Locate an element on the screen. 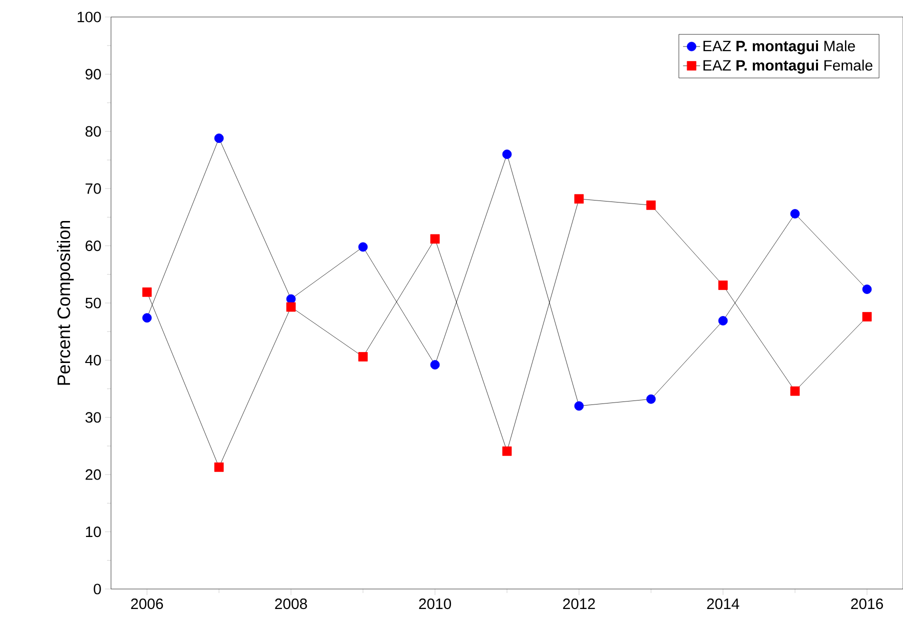 The height and width of the screenshot is (635, 903). y-tick-label: 90 is located at coordinates (93, 74).